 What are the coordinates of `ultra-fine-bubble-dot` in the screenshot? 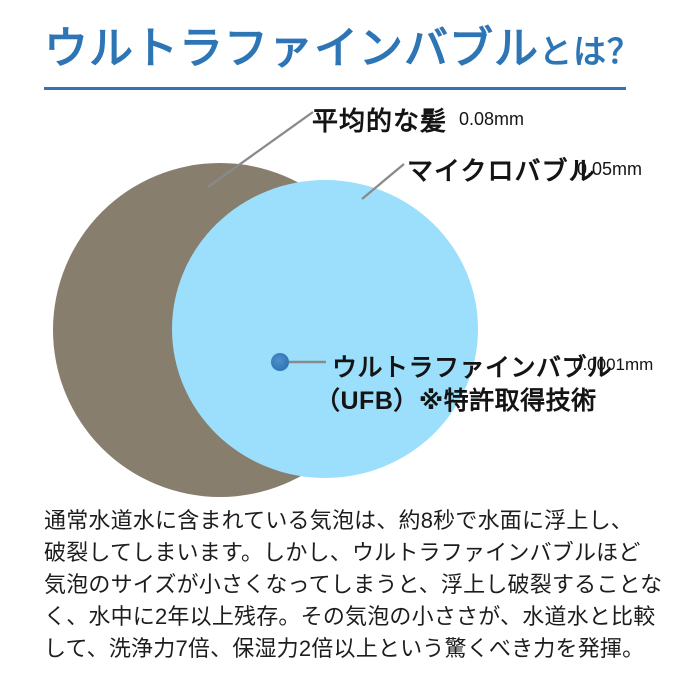 It's located at (280, 362).